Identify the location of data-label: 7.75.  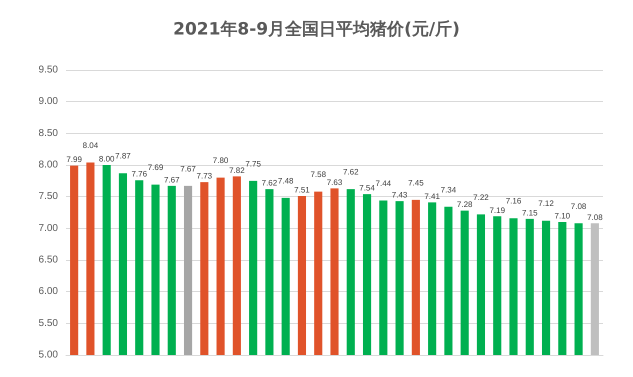
(253, 163).